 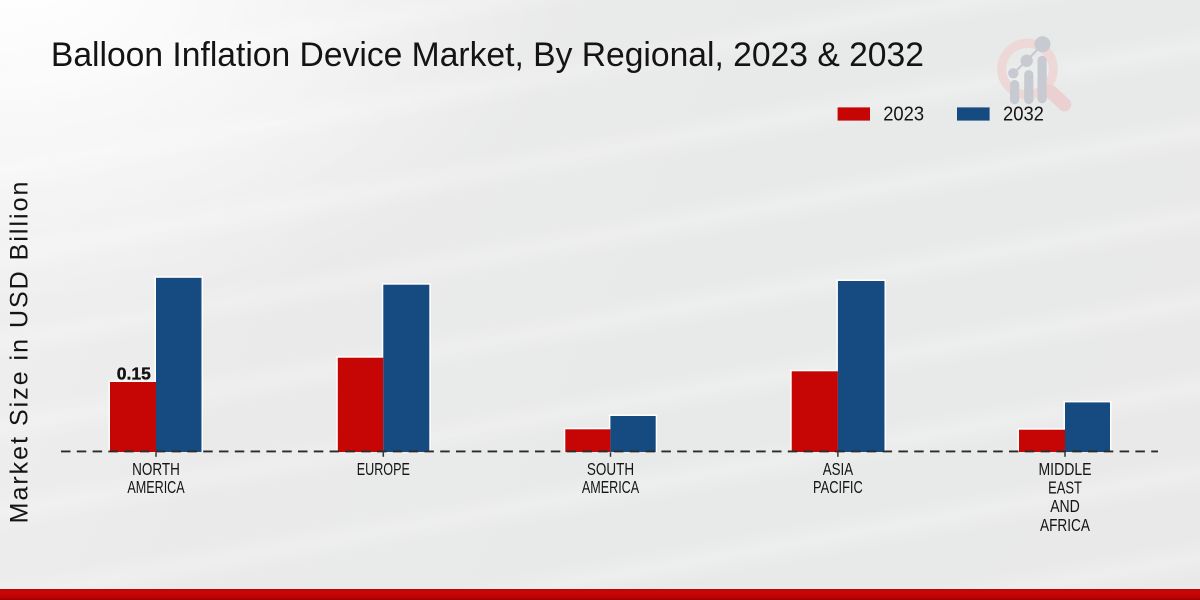 I want to click on svg-text: MIDDLE, so click(x=1064, y=469).